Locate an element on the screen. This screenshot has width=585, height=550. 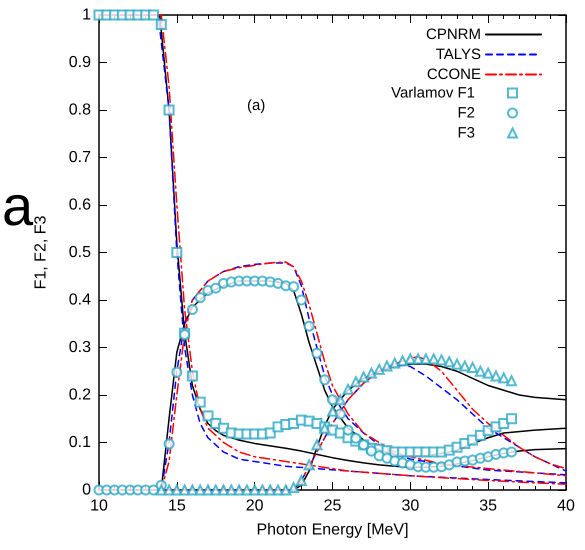
legend-label: CCONE is located at coordinates (453, 74).